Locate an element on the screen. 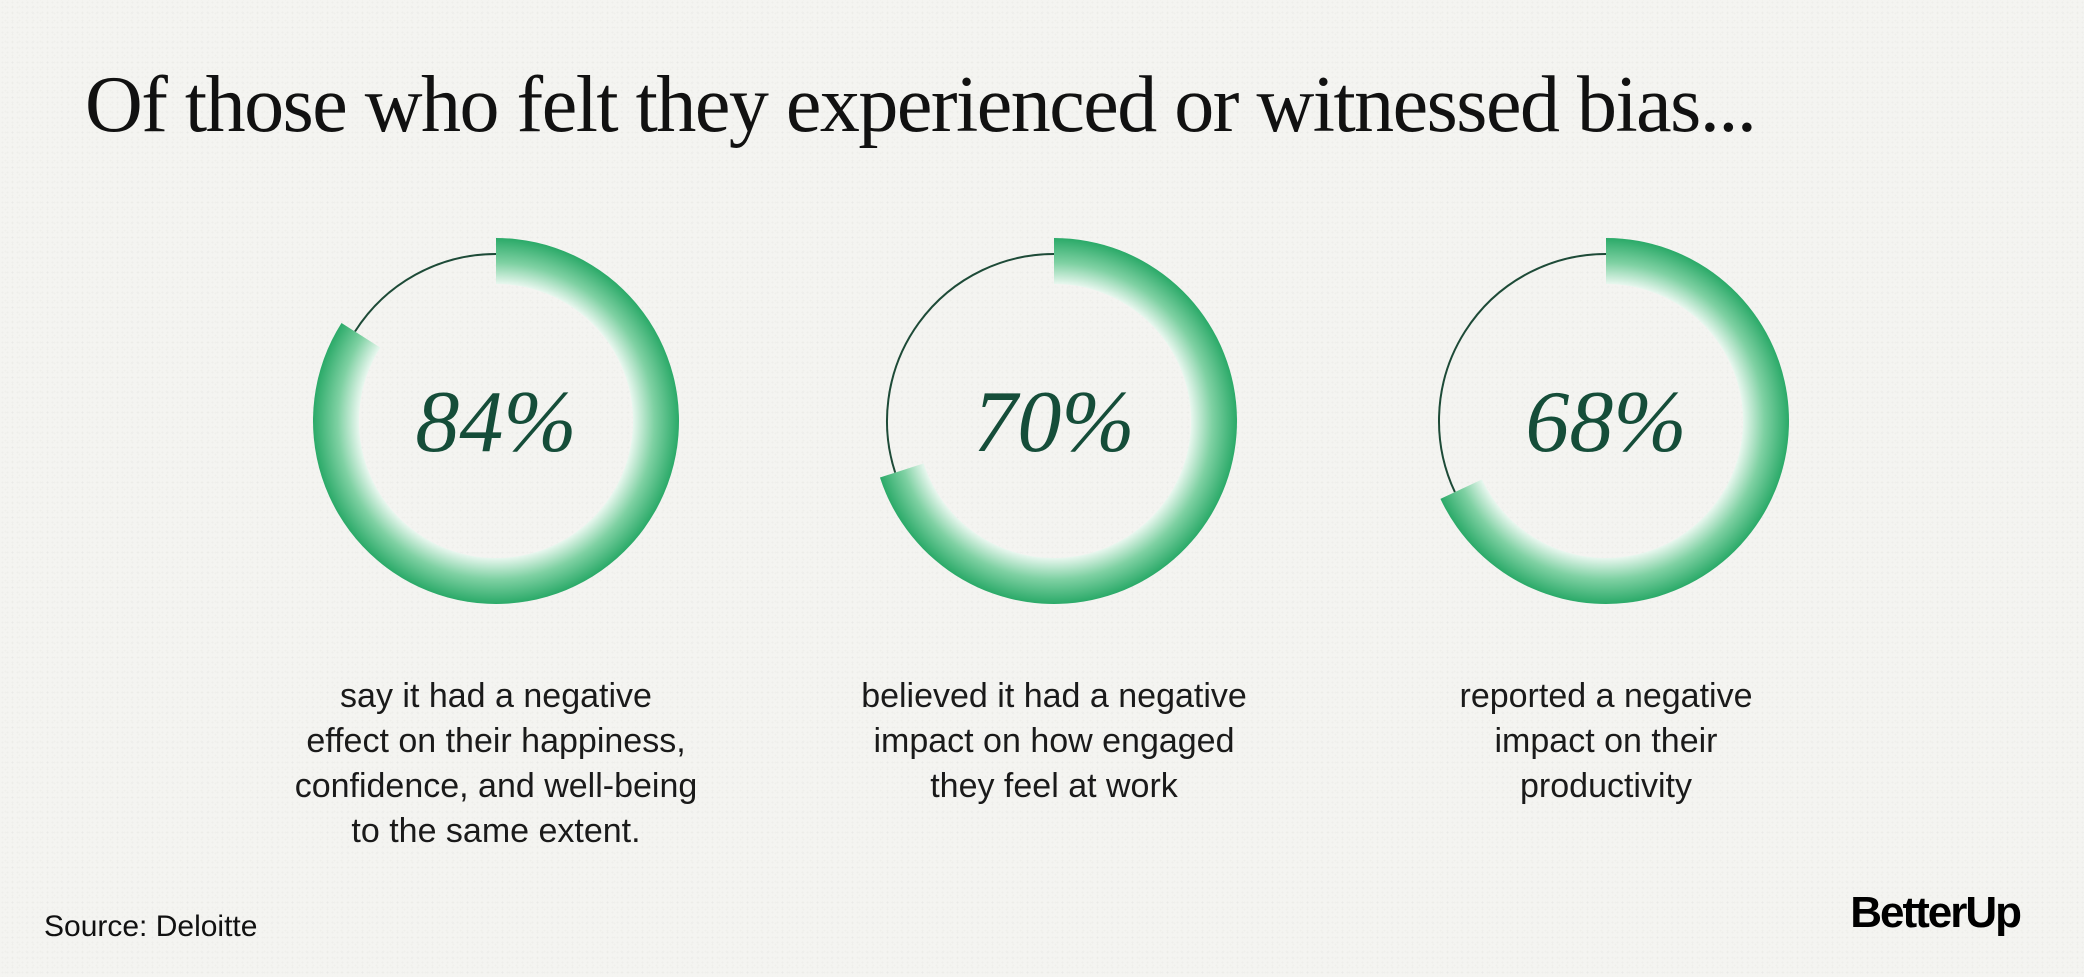 The image size is (2084, 977). caption-line: confidence, and well-being is located at coordinates (496, 786).